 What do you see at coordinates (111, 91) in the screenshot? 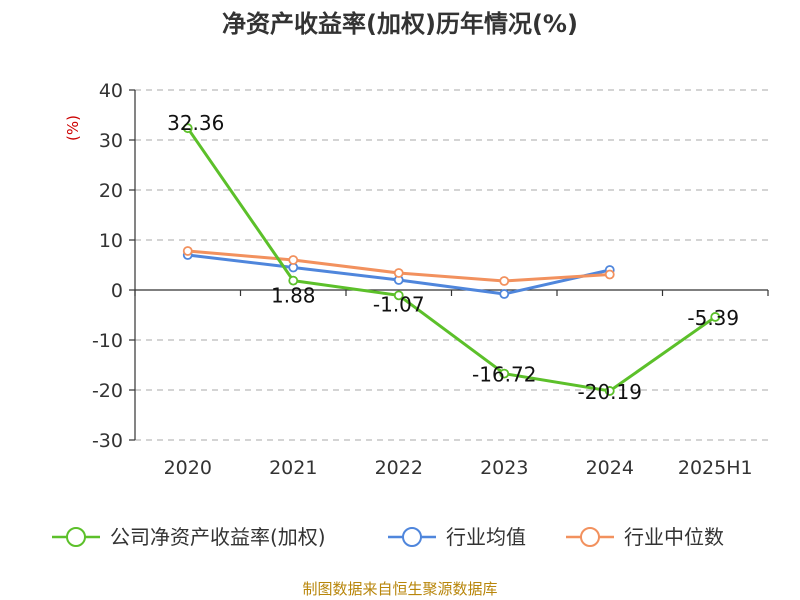
I see `y-tick-label: 40` at bounding box center [111, 91].